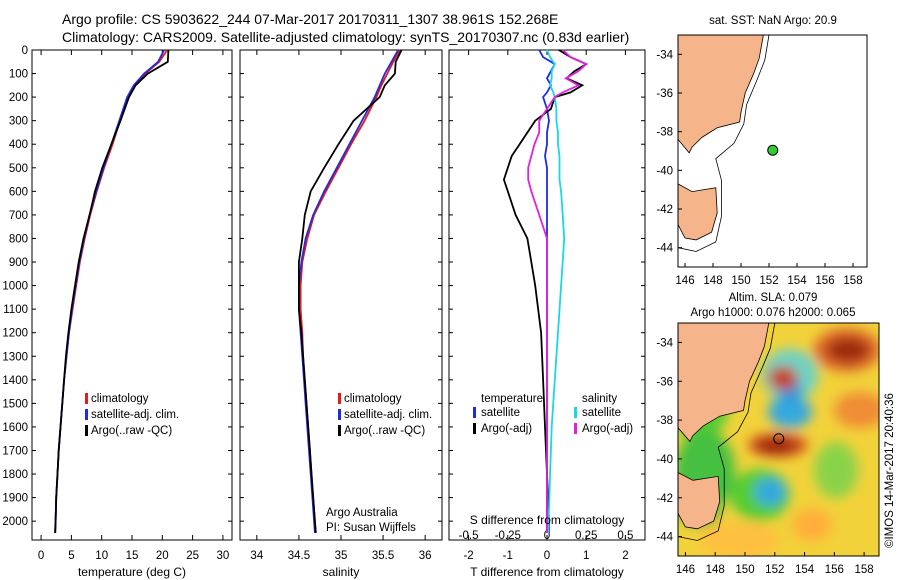 The height and width of the screenshot is (580, 900). What do you see at coordinates (383, 556) in the screenshot?
I see `x-tick-label: 35.5` at bounding box center [383, 556].